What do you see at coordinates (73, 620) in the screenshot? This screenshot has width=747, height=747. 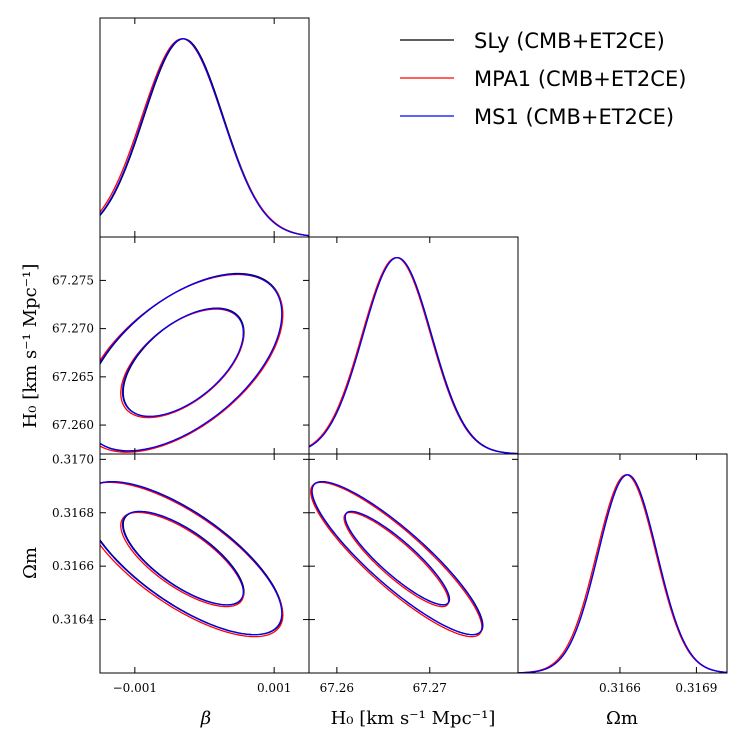 I see `y-tick-label-Om: 0.3164` at bounding box center [73, 620].